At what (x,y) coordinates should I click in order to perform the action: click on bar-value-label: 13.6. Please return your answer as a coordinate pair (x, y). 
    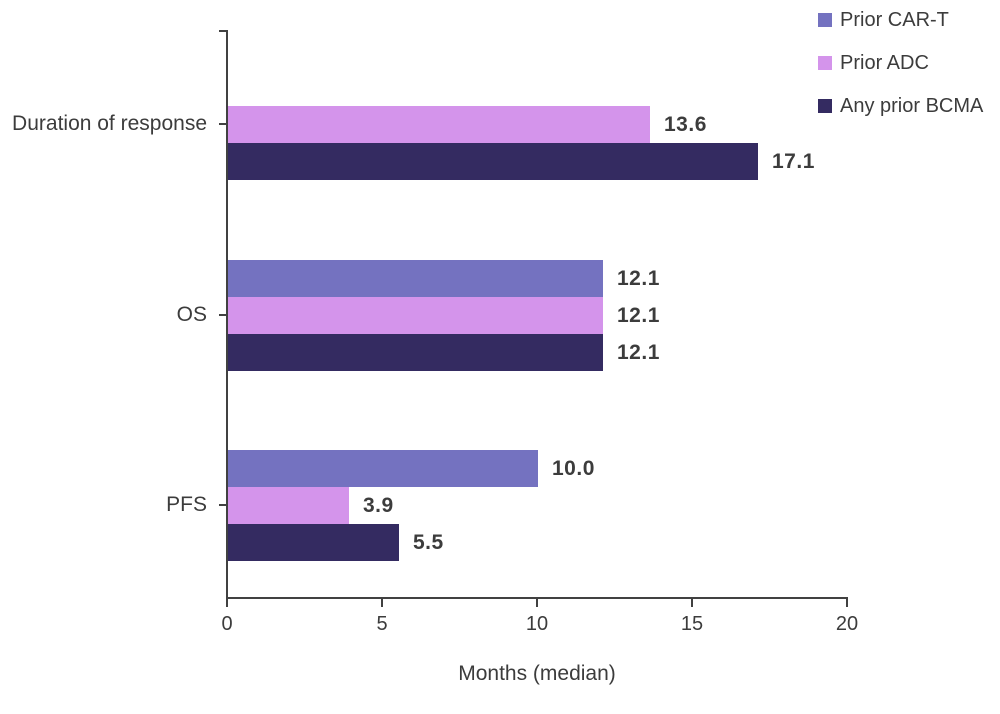
    Looking at the image, I should click on (685, 124).